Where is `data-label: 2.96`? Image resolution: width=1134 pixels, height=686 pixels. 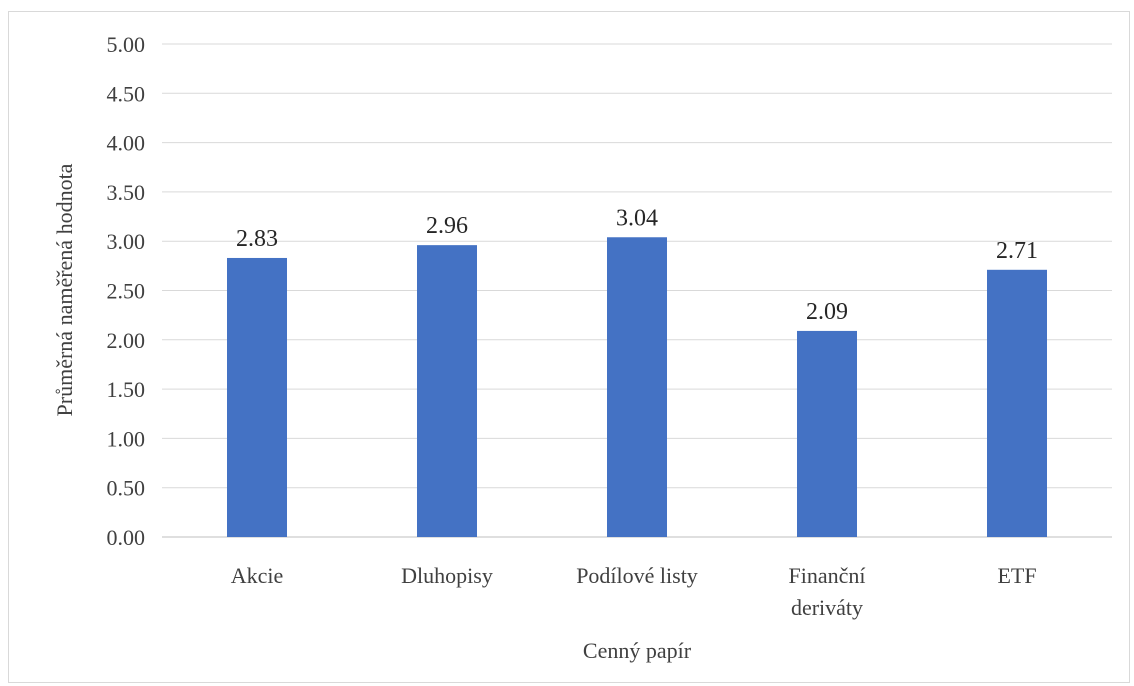
data-label: 2.96 is located at coordinates (447, 226).